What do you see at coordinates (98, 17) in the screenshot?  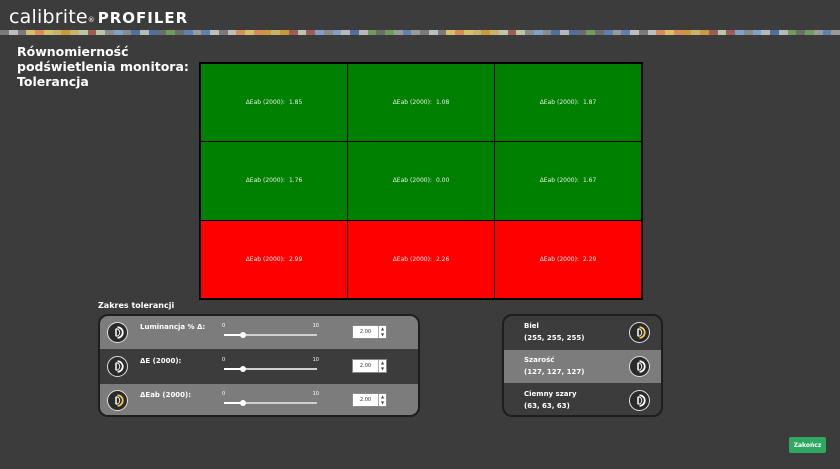 I see `app-logo: calibrite® PROFILER` at bounding box center [98, 17].